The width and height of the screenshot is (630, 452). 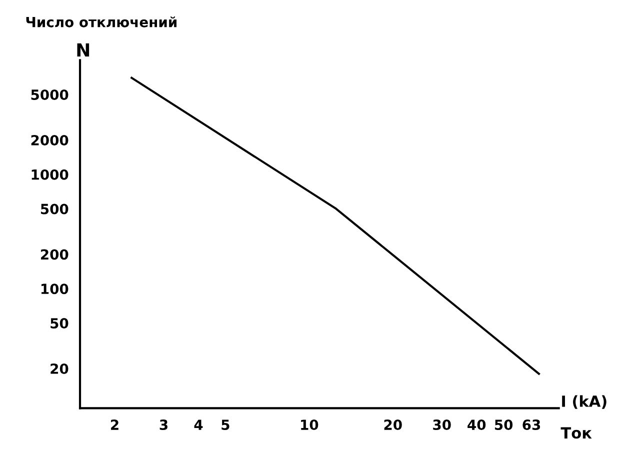 What do you see at coordinates (576, 433) in the screenshot?
I see `text: Ток` at bounding box center [576, 433].